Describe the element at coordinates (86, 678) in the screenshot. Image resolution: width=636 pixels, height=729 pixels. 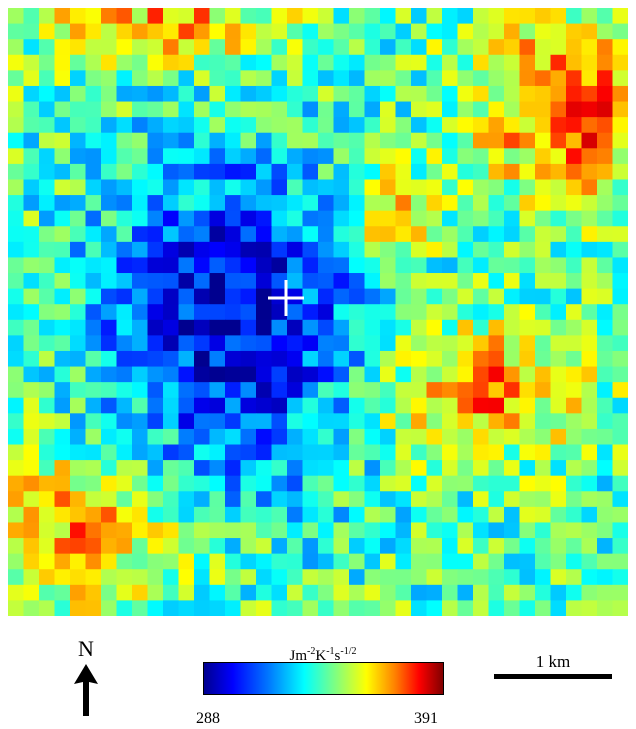
I see `north-indicator: N` at that location.